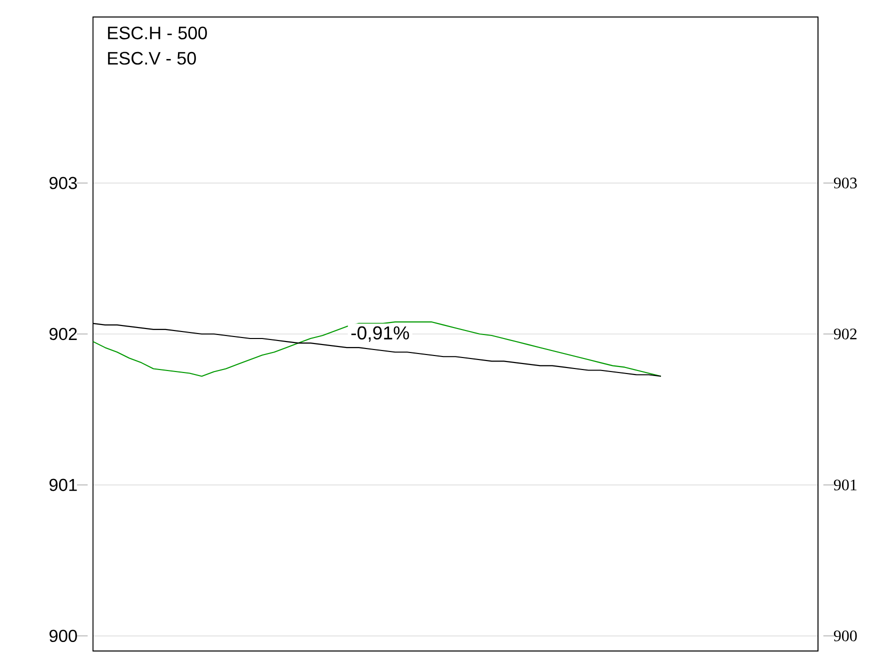 Image resolution: width=887 pixels, height=656 pixels. What do you see at coordinates (845, 485) in the screenshot?
I see `y2-tick-label: 901` at bounding box center [845, 485].